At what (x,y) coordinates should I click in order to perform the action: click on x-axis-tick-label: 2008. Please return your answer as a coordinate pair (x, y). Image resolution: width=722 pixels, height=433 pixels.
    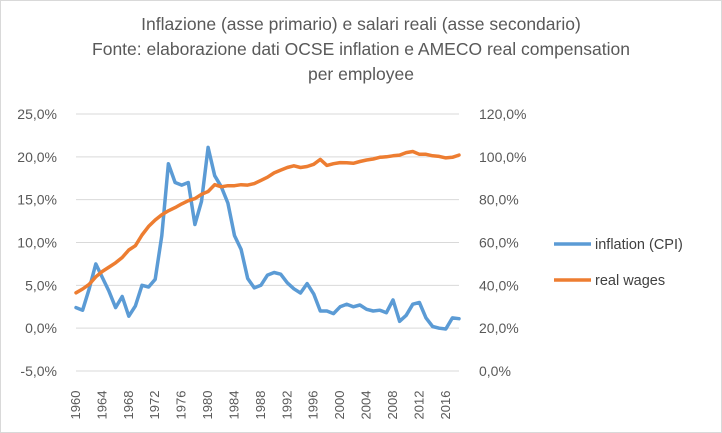
    Looking at the image, I should click on (392, 405).